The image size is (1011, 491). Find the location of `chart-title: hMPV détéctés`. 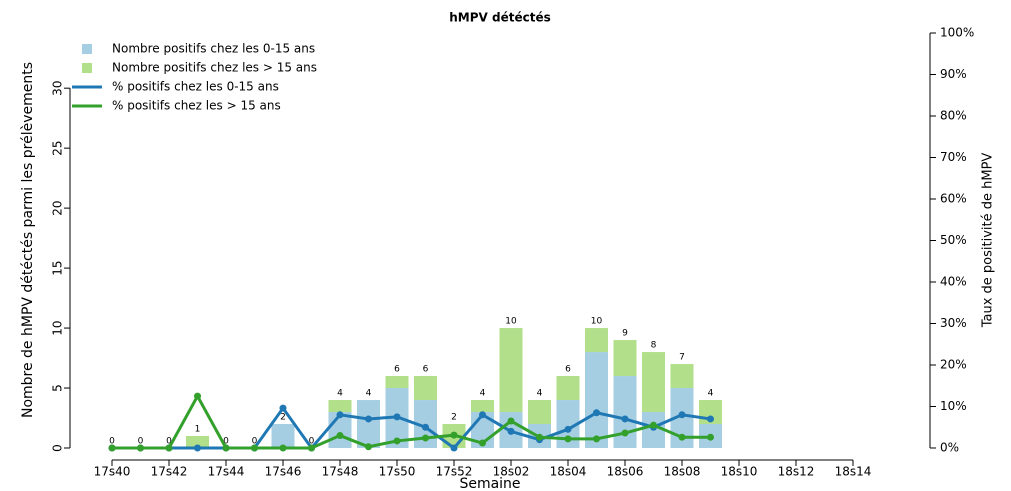

chart-title: hMPV détéctés is located at coordinates (499, 18).